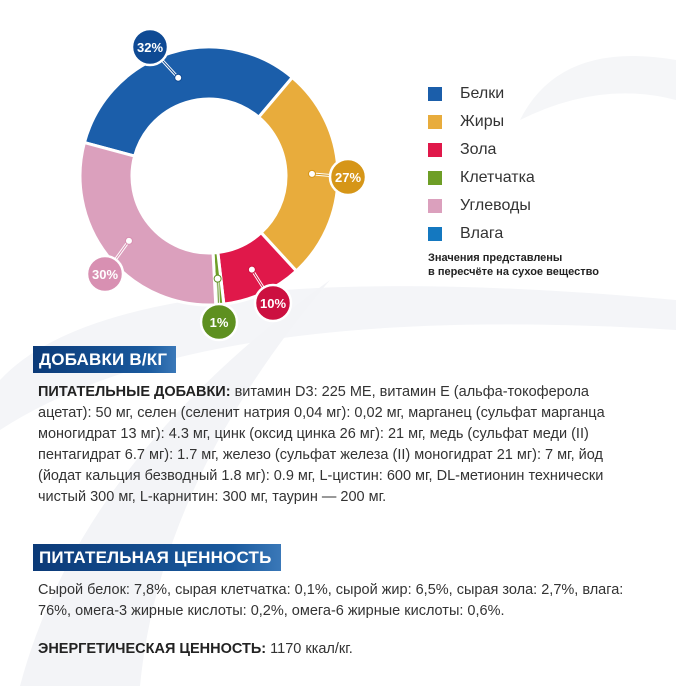 The width and height of the screenshot is (676, 686). Describe the element at coordinates (478, 149) in the screenshot. I see `legend-label: Зола` at that location.